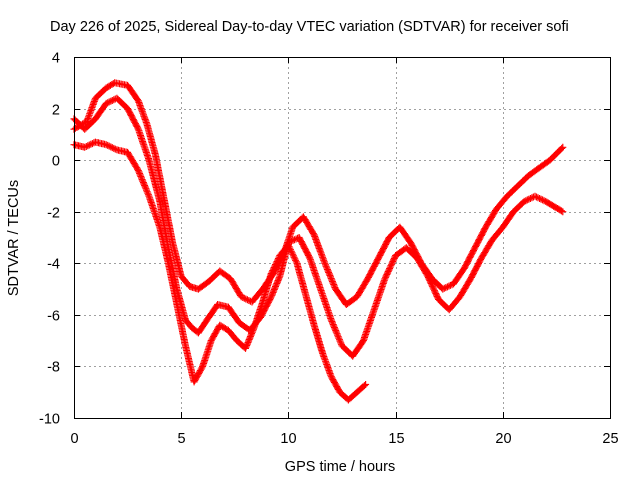 The height and width of the screenshot is (480, 640). Describe the element at coordinates (56, 162) in the screenshot. I see `y-tick-label: 0` at that location.